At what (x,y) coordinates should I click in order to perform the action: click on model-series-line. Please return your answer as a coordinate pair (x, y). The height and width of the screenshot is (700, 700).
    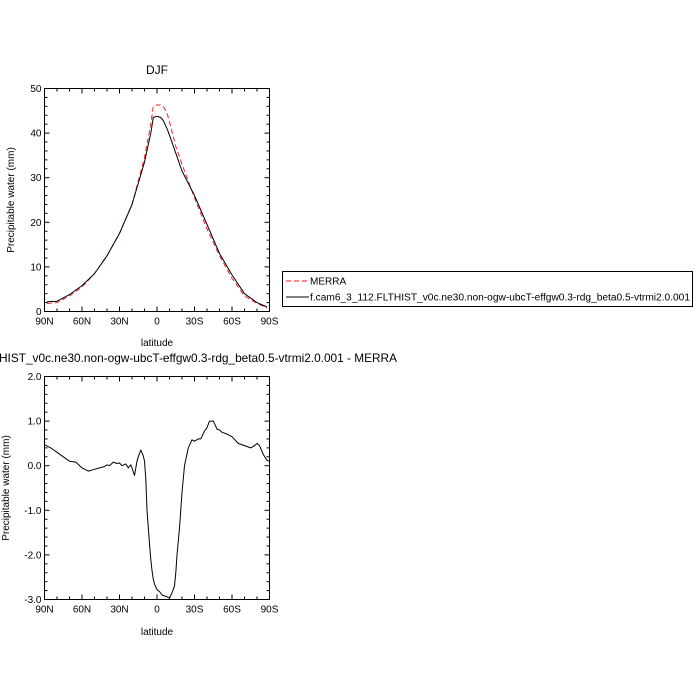
    Looking at the image, I should click on (157, 211).